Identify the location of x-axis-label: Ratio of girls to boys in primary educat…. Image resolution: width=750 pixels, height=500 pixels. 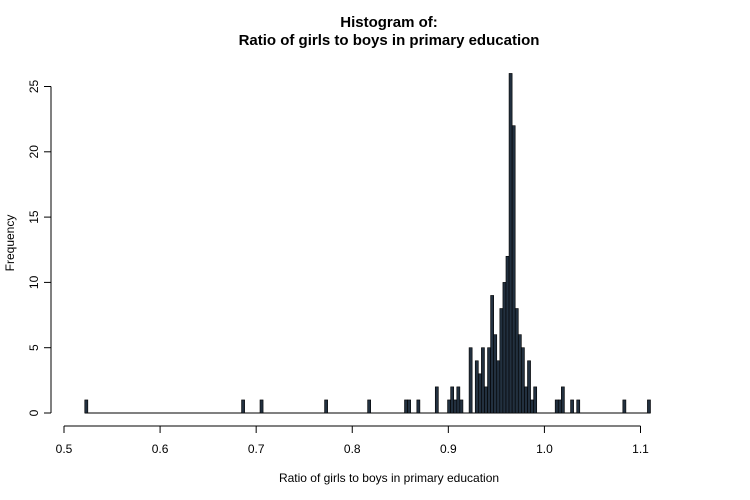
(389, 478).